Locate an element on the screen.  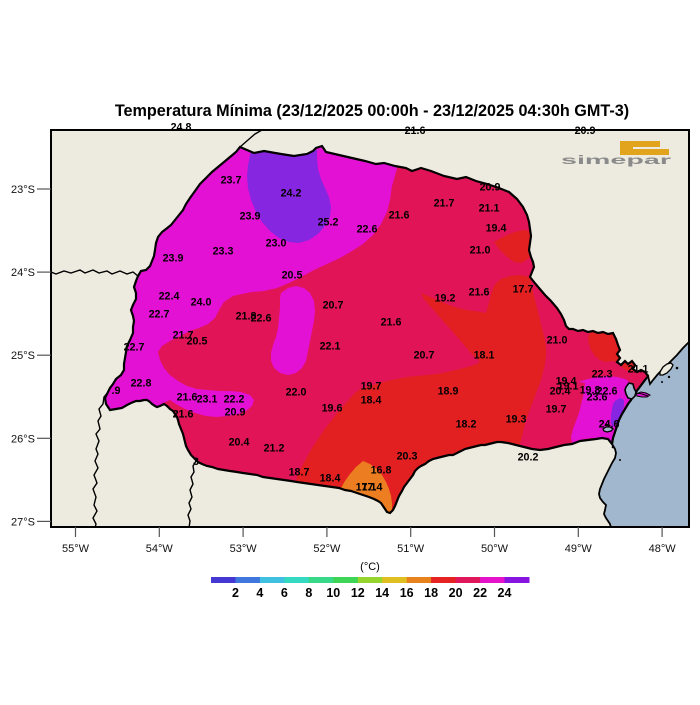
svg-text: 22.0 is located at coordinates (296, 393).